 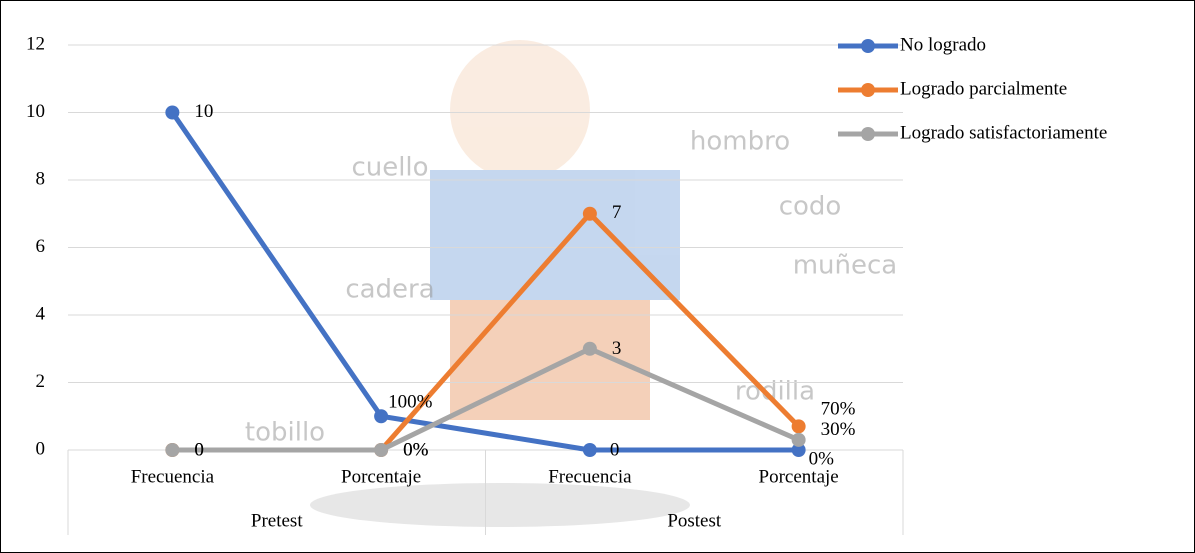 What do you see at coordinates (810, 207) in the screenshot?
I see `background-label: codo` at bounding box center [810, 207].